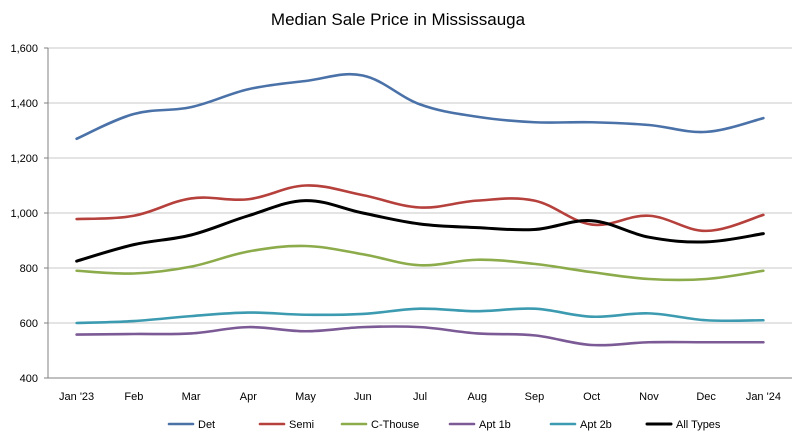 This screenshot has width=797, height=439. What do you see at coordinates (29, 324) in the screenshot?
I see `y-tick-label: 600` at bounding box center [29, 324].